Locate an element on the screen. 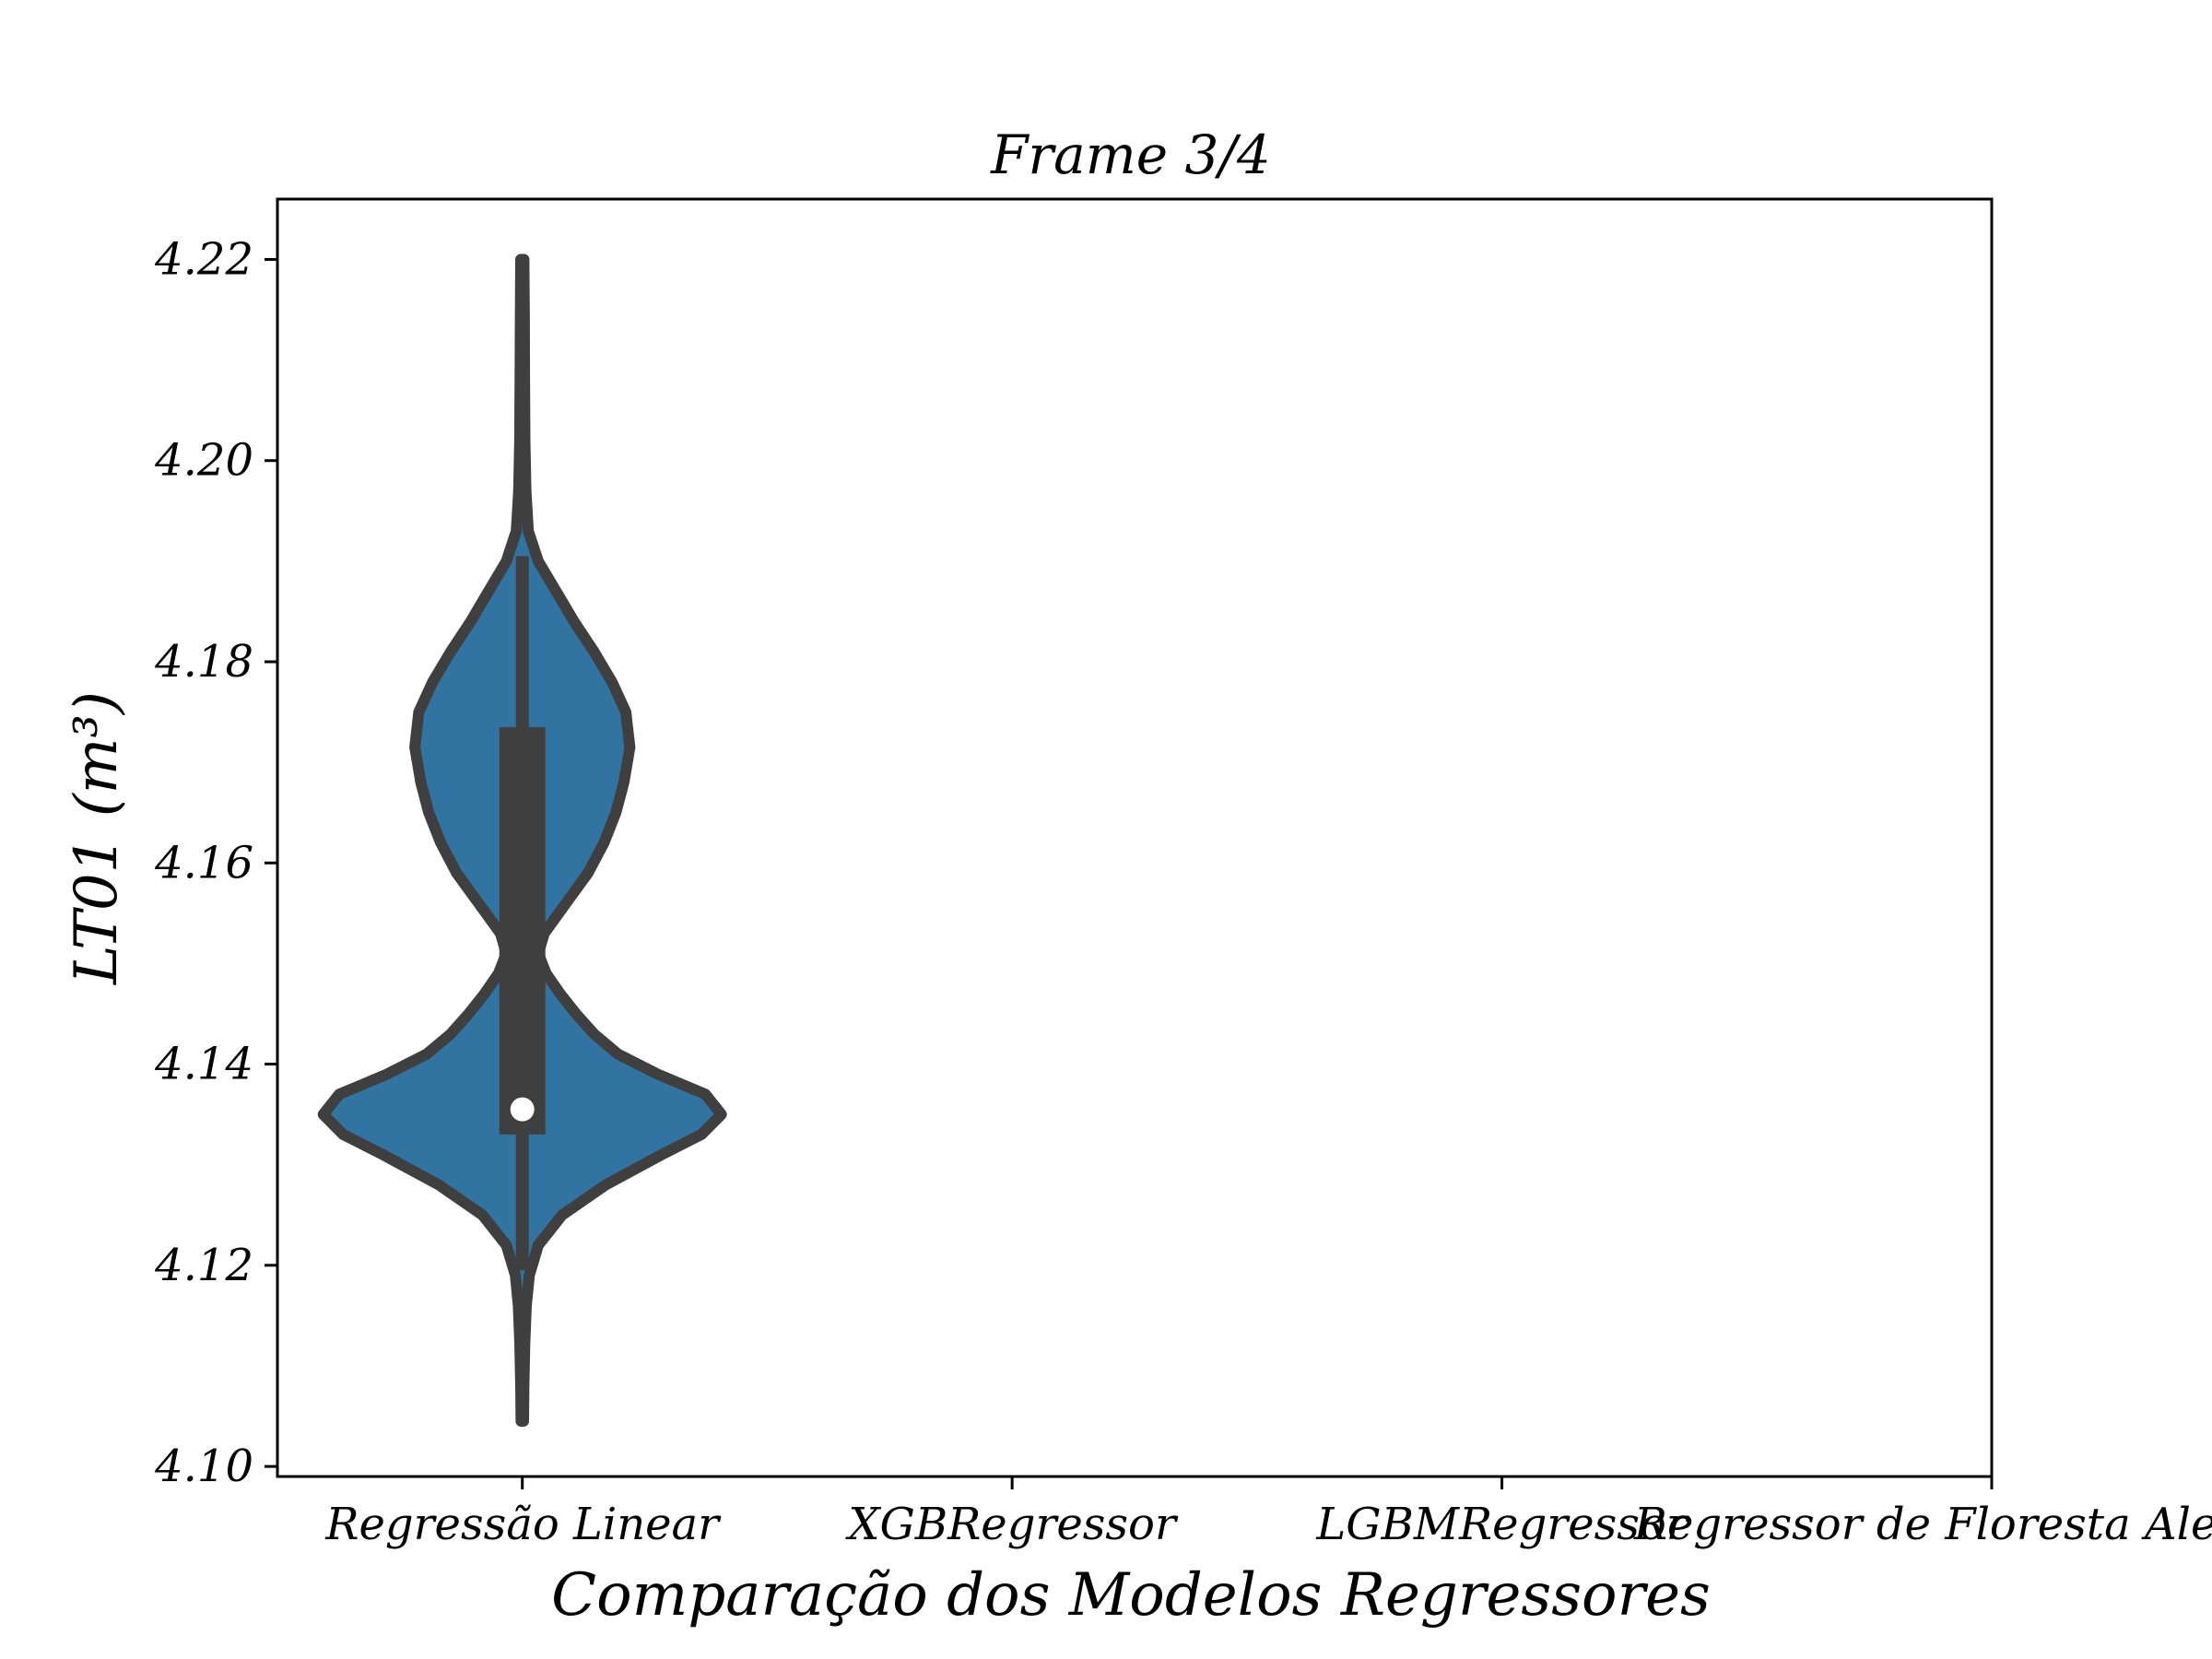 The height and width of the screenshot is (1659, 2212). violin-median-marker is located at coordinates (522, 1109).